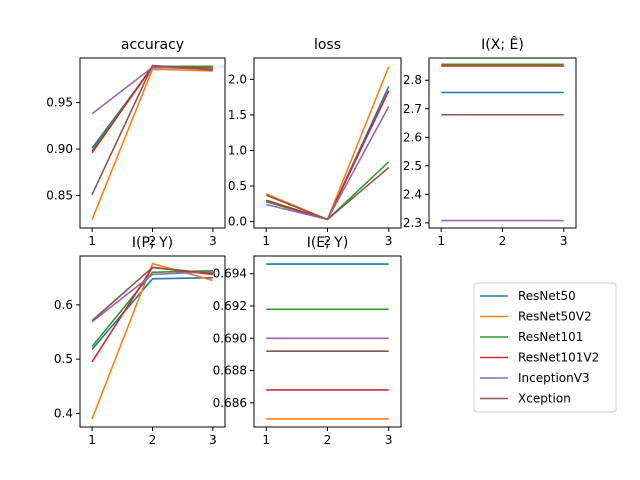 This screenshot has width=640, height=480. I want to click on subplot-2: 1 2 3 0.0 0.5 1.0 1.5 2.0 loss, so click(315, 142).